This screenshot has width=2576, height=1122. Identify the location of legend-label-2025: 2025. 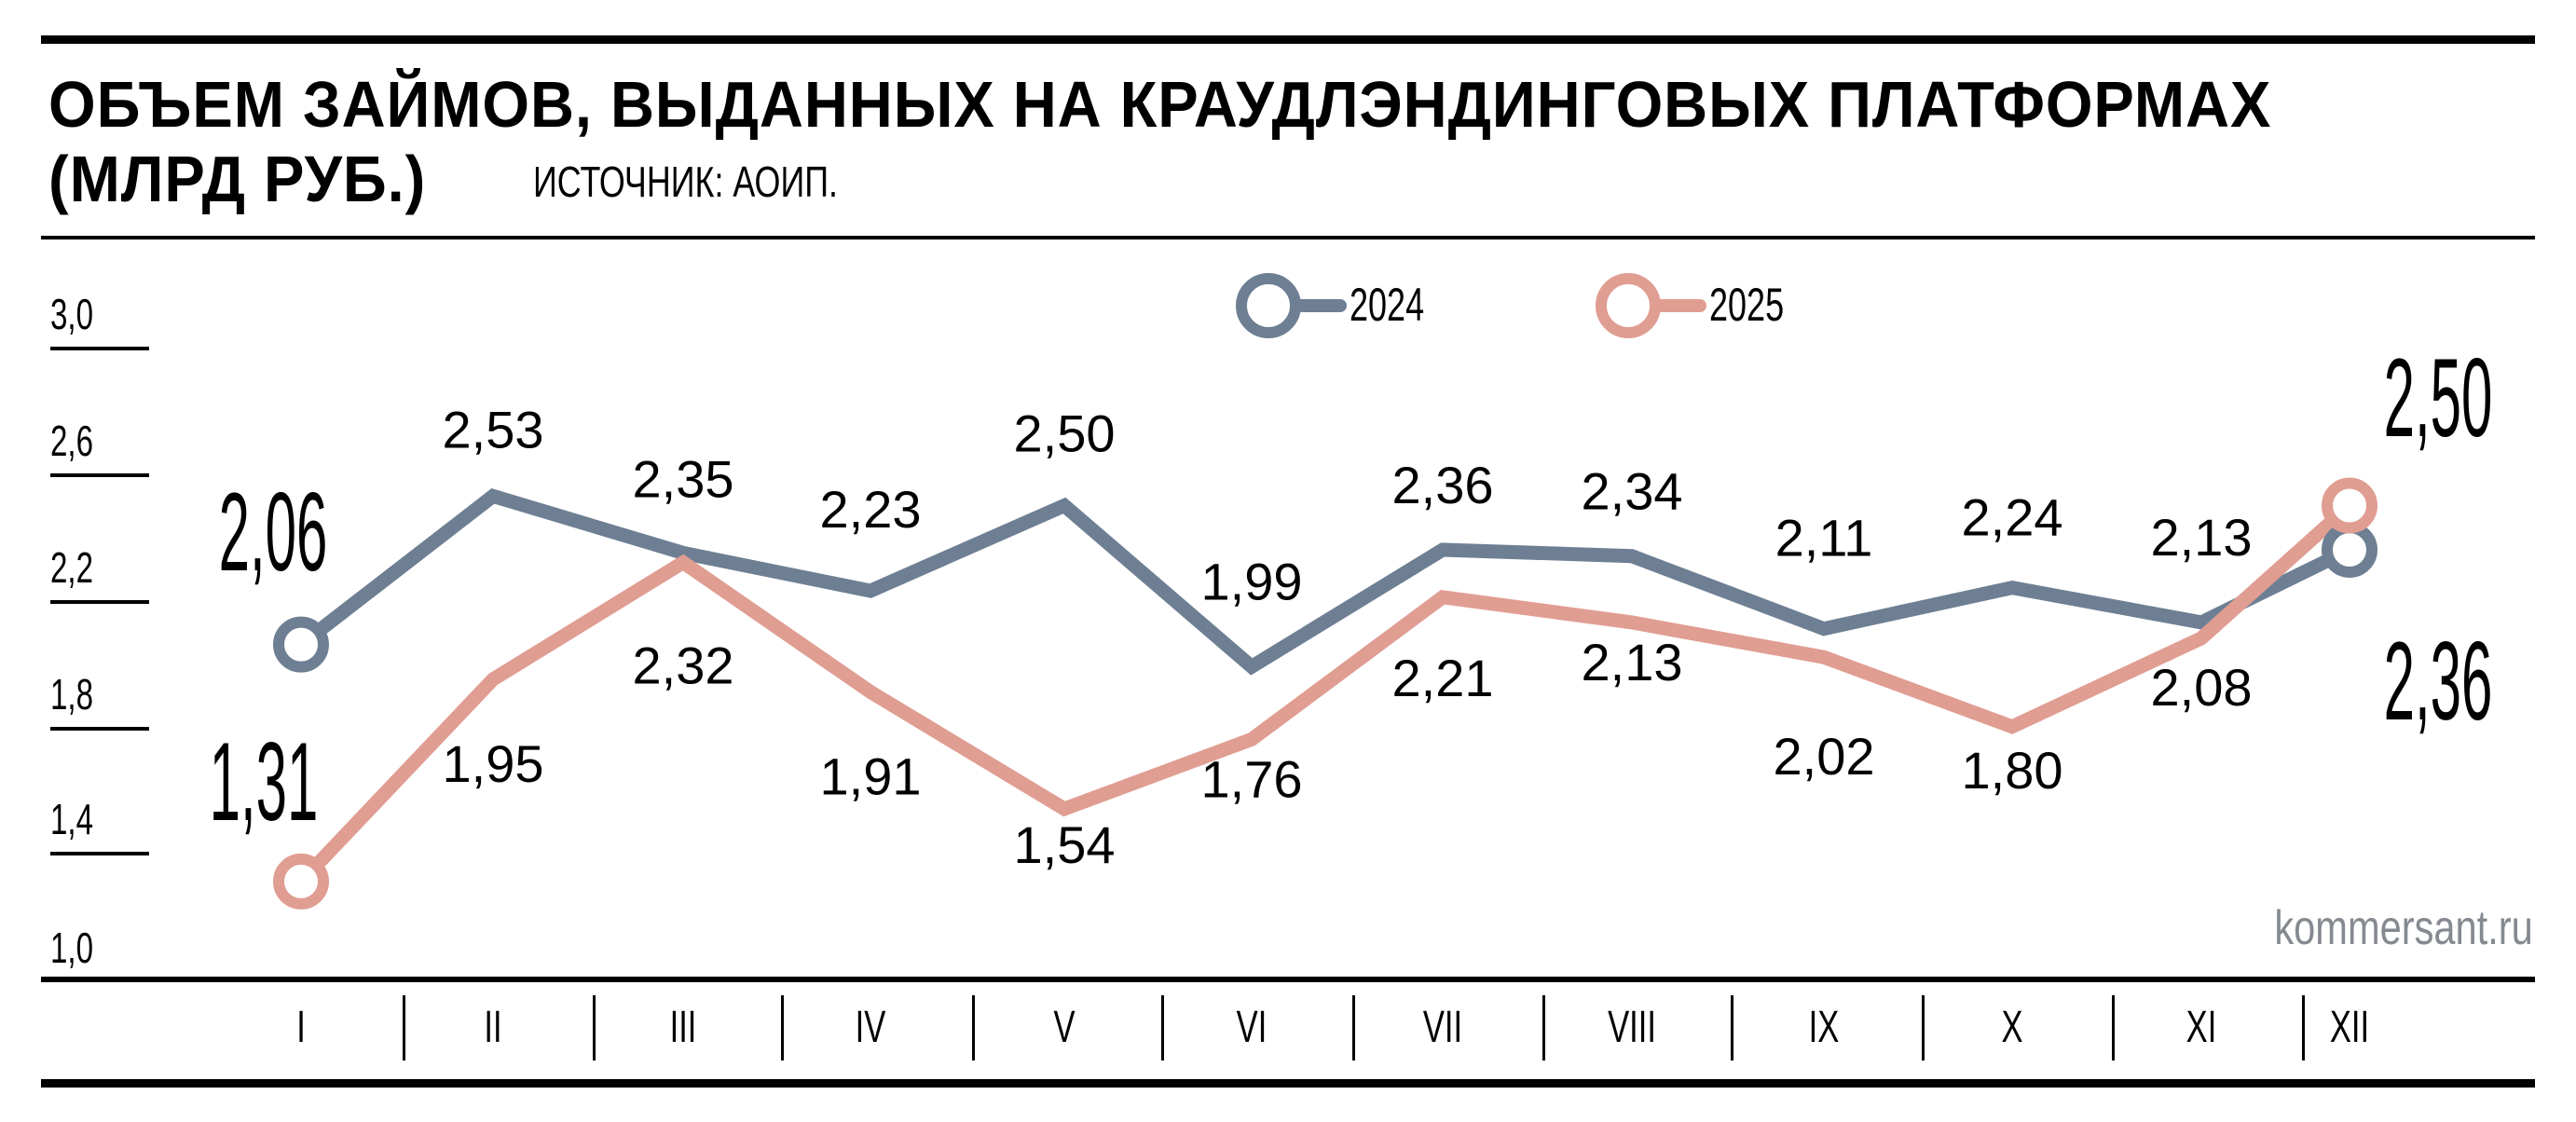
(1747, 305).